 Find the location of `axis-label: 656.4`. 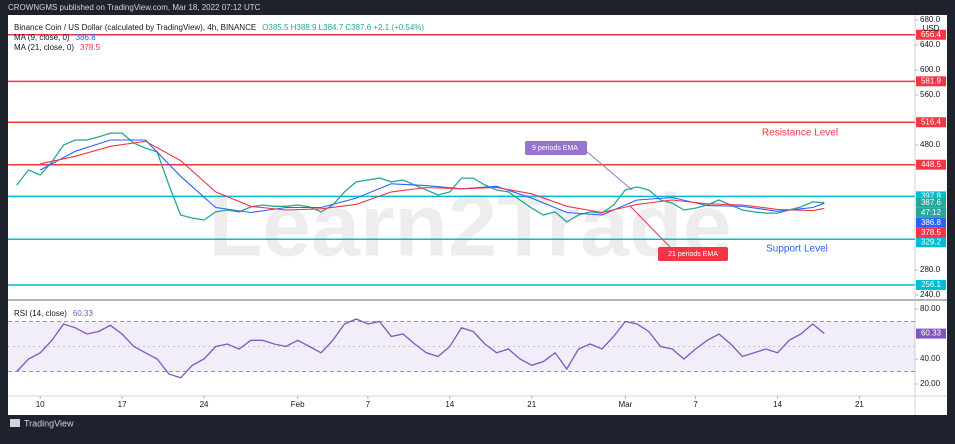

axis-label: 656.4 is located at coordinates (931, 34).